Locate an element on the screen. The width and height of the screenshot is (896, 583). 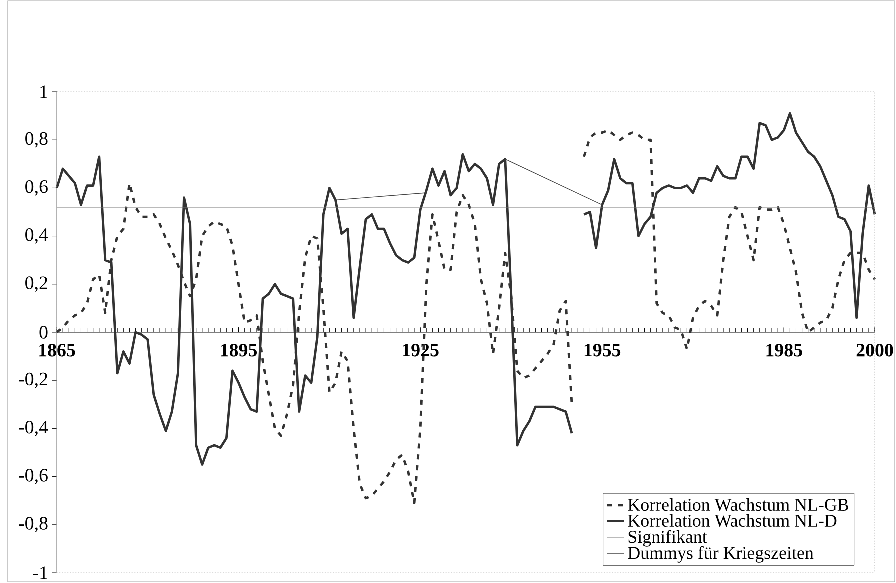
legend-label: Korrelation Wachstum NL-D is located at coordinates (732, 521).